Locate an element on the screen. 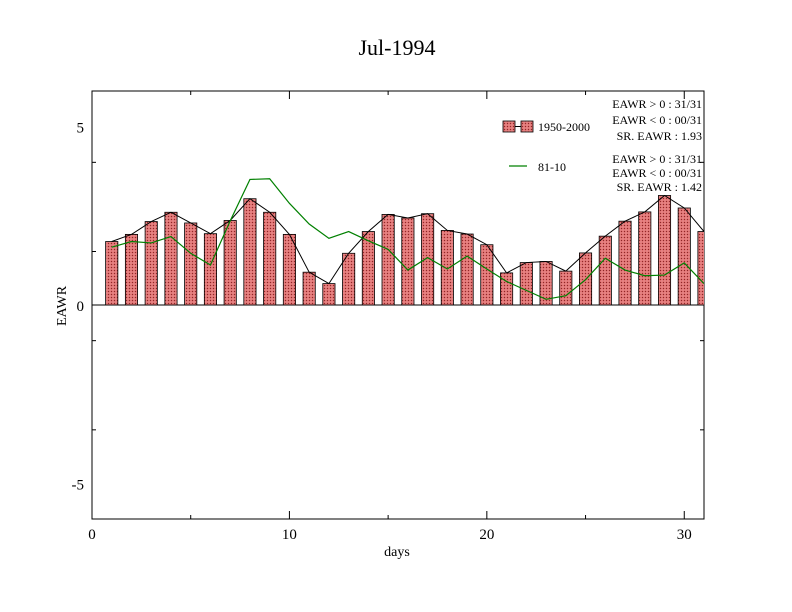 This screenshot has width=792, height=612. y-tick-label: 0 is located at coordinates (81, 307).